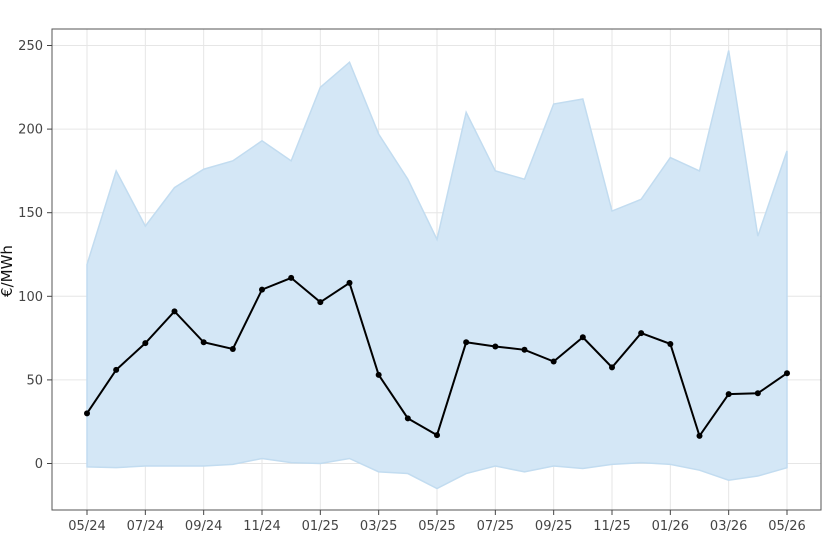 The width and height of the screenshot is (827, 554). I want to click on x-tick-label: 05/24, so click(86, 526).